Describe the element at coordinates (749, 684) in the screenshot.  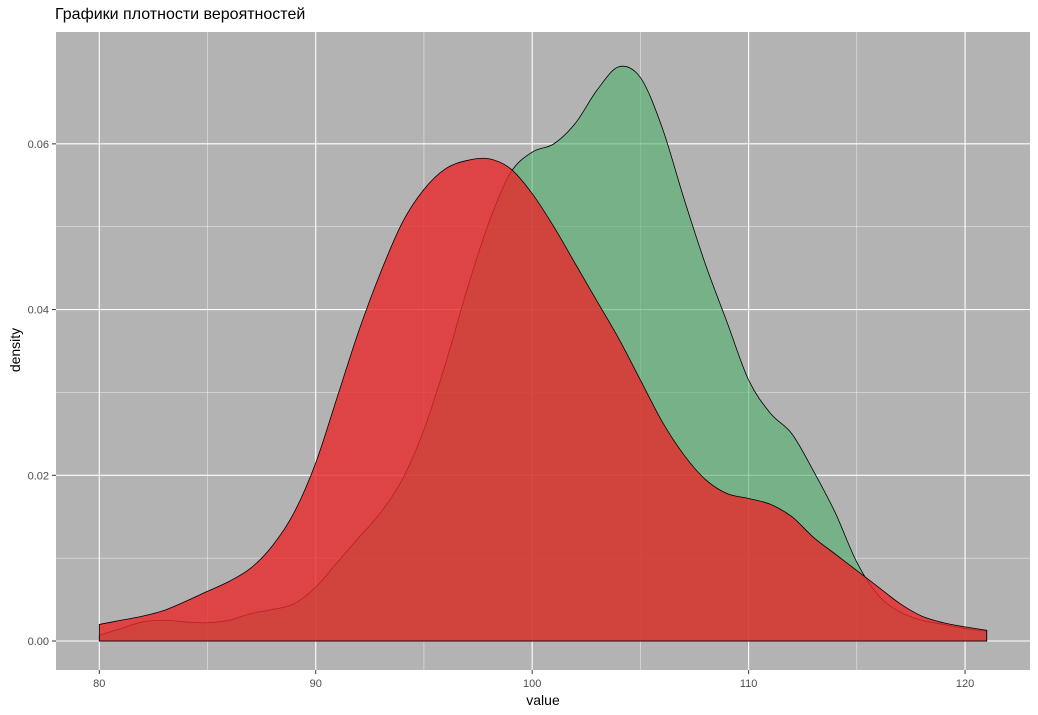
I see `x-tick-label: 110` at that location.